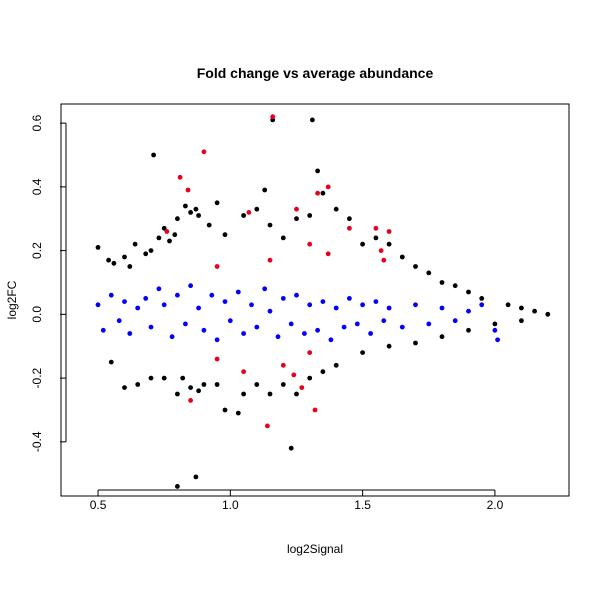 The image size is (600, 600). What do you see at coordinates (37, 122) in the screenshot?
I see `y-tick-label: 0.6` at bounding box center [37, 122].